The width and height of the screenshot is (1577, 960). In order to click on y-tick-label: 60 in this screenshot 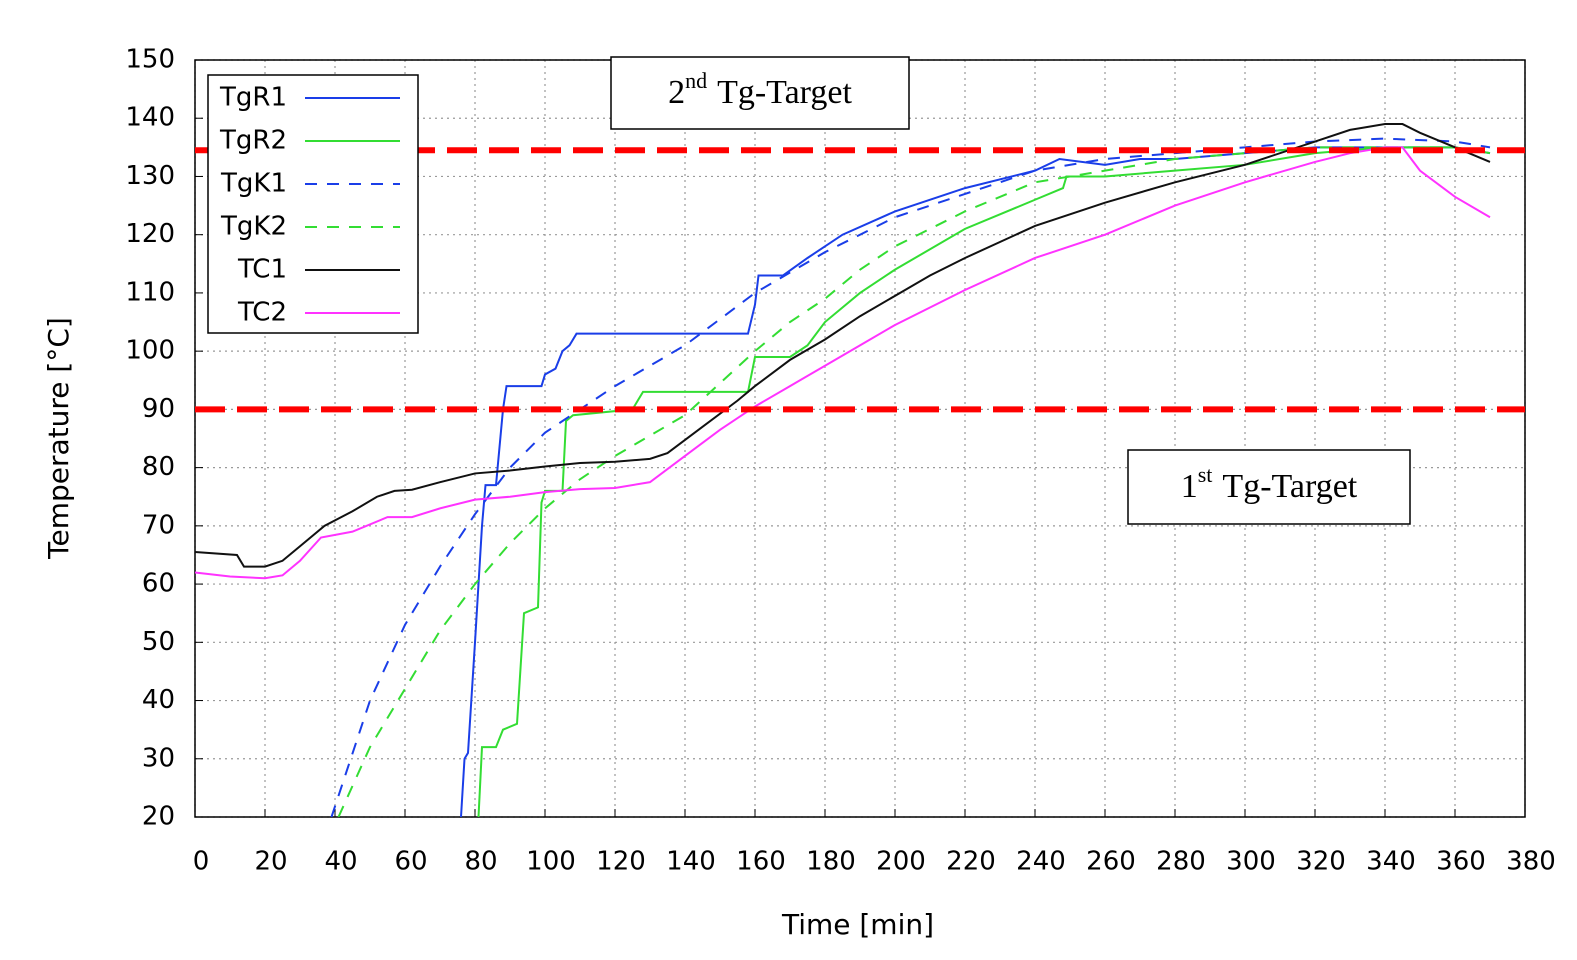, I will do `click(158, 584)`.